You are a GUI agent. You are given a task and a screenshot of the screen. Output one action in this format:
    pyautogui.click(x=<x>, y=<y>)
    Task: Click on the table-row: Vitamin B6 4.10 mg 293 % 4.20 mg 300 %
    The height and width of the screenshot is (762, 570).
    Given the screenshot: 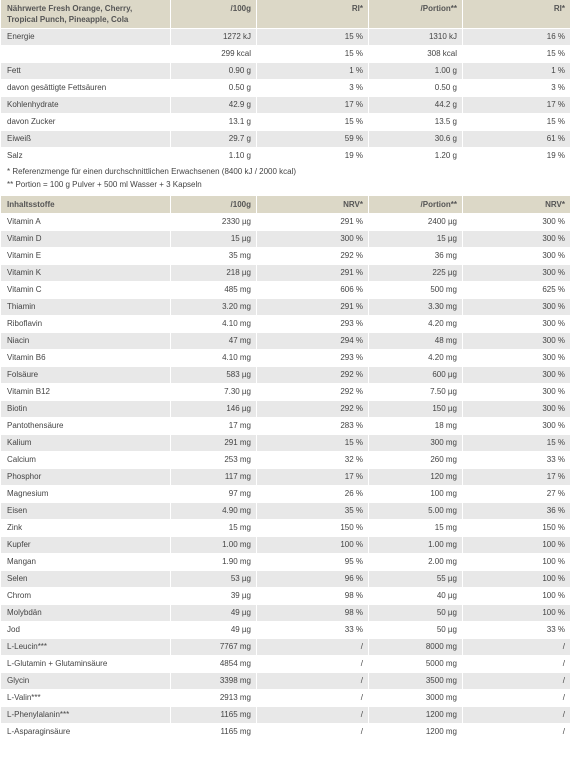 What is the action you would take?
    pyautogui.click(x=285, y=358)
    